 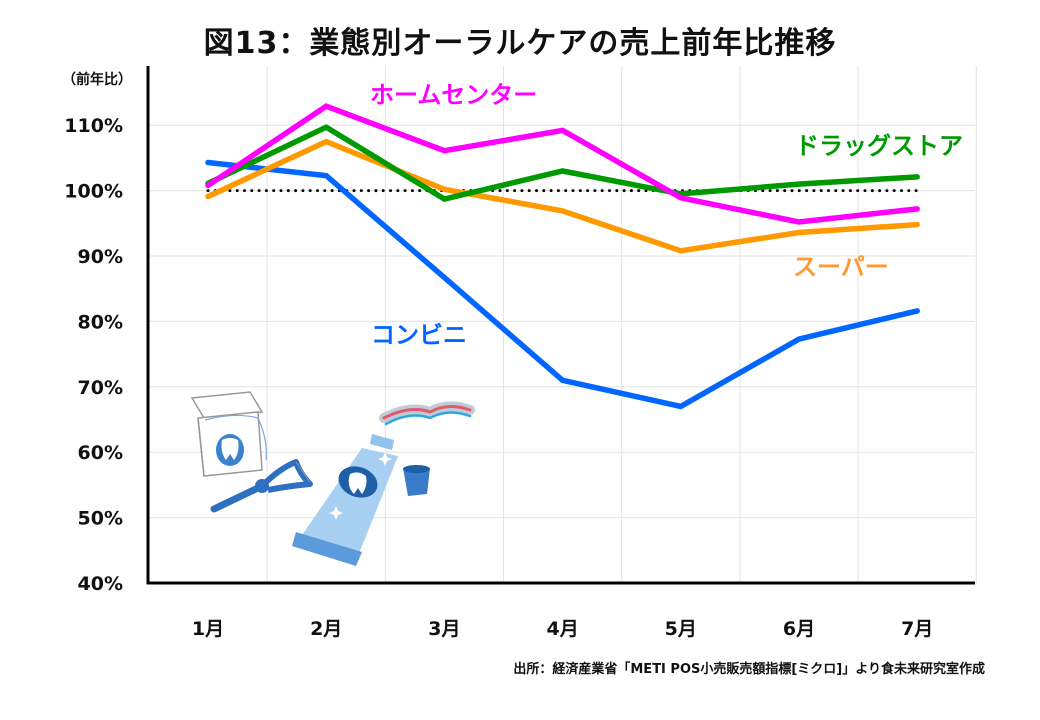 What do you see at coordinates (520, 43) in the screenshot?
I see `chart-title: 図13：業態別オーラルケアの売上前年比推移` at bounding box center [520, 43].